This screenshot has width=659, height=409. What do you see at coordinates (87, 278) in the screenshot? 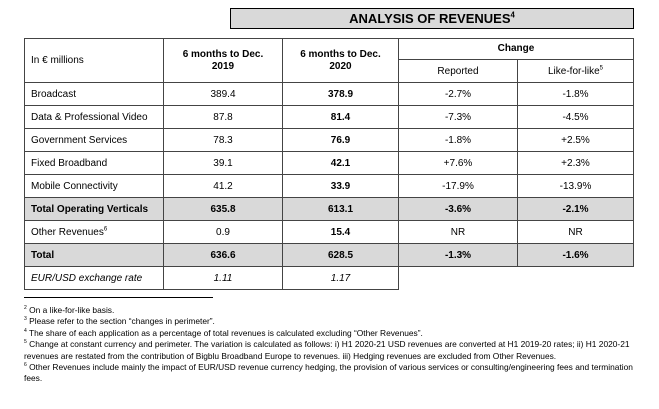
I see `row-label-text: EUR/USD exchange rate` at bounding box center [87, 278].